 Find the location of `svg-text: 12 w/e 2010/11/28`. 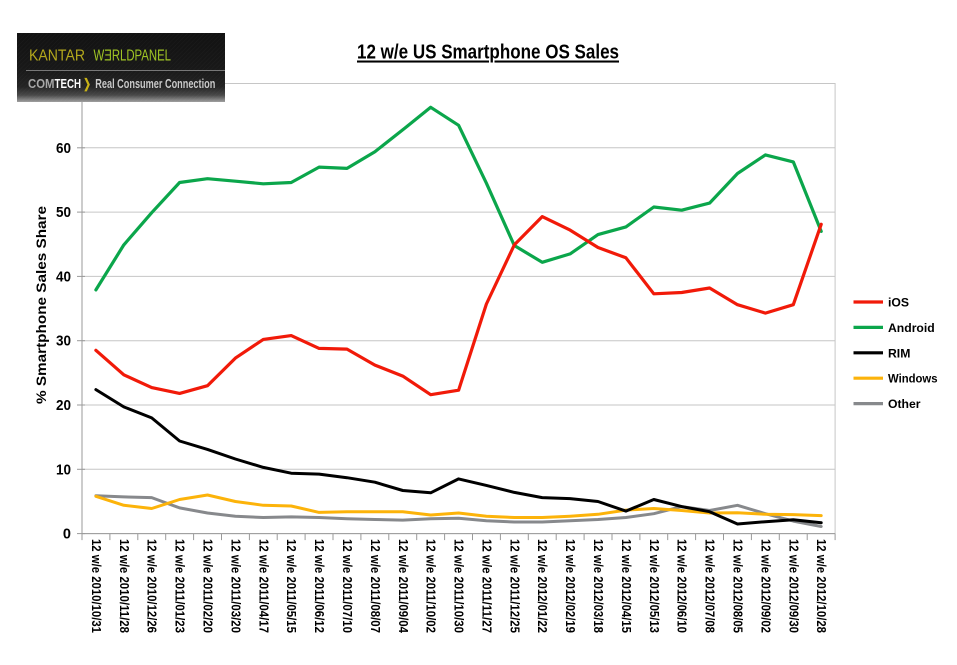

svg-text: 12 w/e 2010/11/28 is located at coordinates (124, 586).